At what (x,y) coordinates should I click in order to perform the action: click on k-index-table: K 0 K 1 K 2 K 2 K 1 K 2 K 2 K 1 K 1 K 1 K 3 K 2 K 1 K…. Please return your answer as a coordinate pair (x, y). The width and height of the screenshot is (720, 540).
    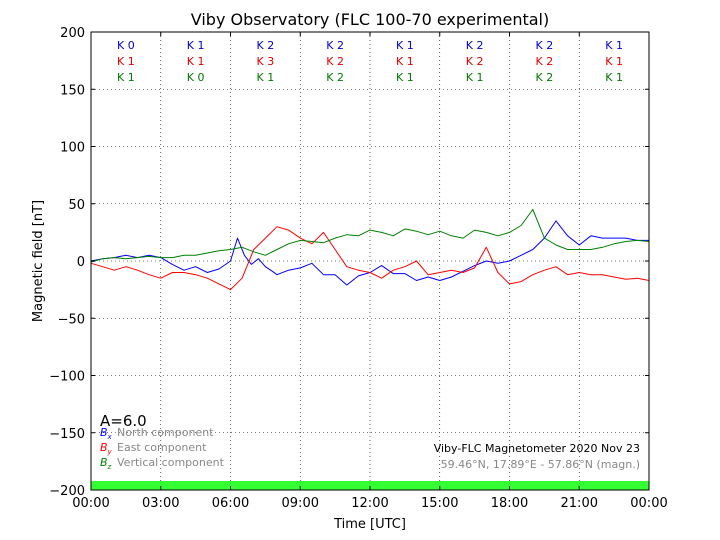
    Looking at the image, I should click on (370, 61).